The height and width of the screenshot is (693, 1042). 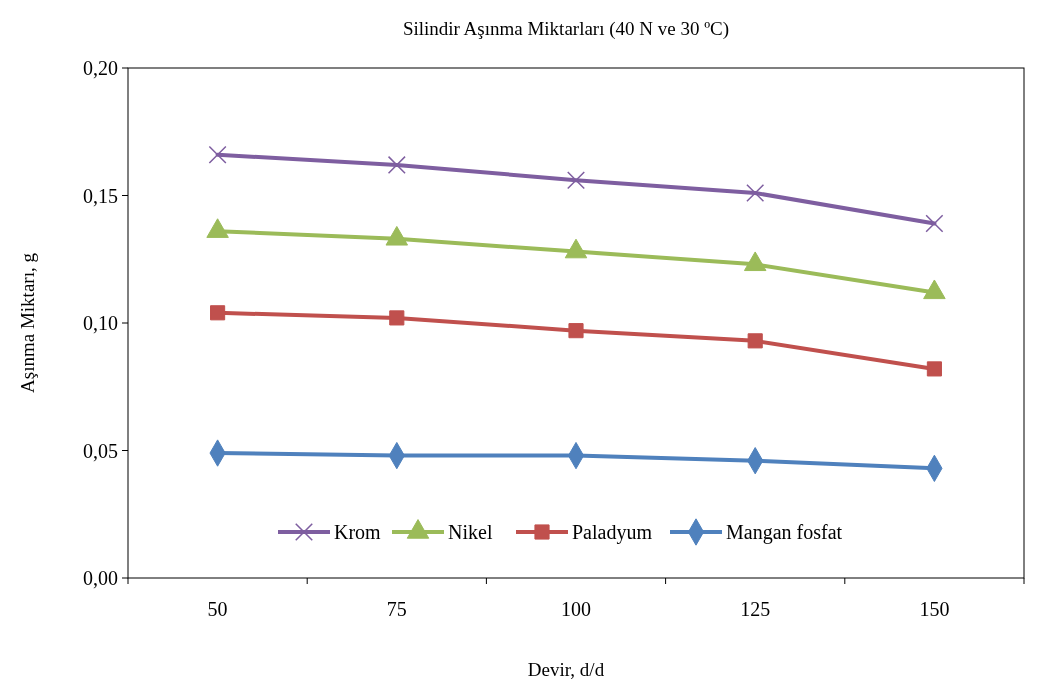 I want to click on y-tick-label: 0,20, so click(x=100, y=68).